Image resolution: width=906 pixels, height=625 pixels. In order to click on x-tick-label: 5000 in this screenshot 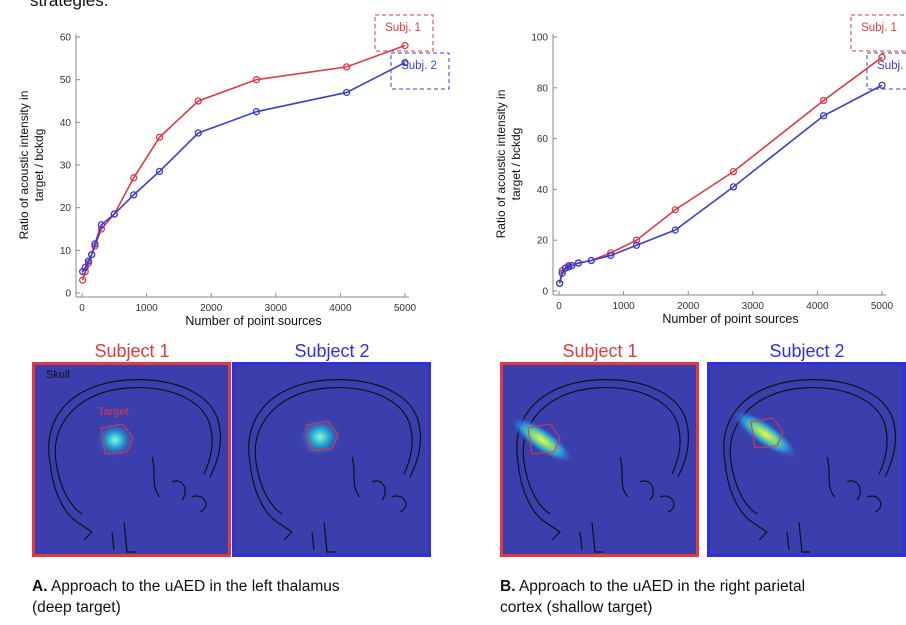, I will do `click(405, 308)`.